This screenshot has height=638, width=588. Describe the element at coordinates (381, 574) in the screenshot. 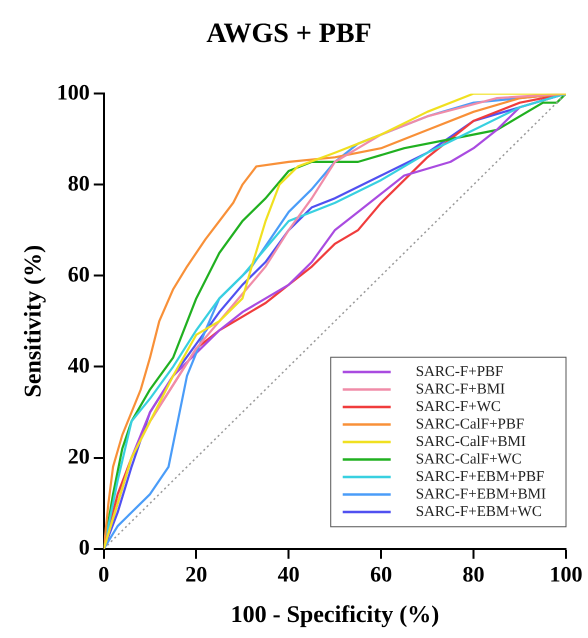

I see `x-tick-label: 60` at that location.